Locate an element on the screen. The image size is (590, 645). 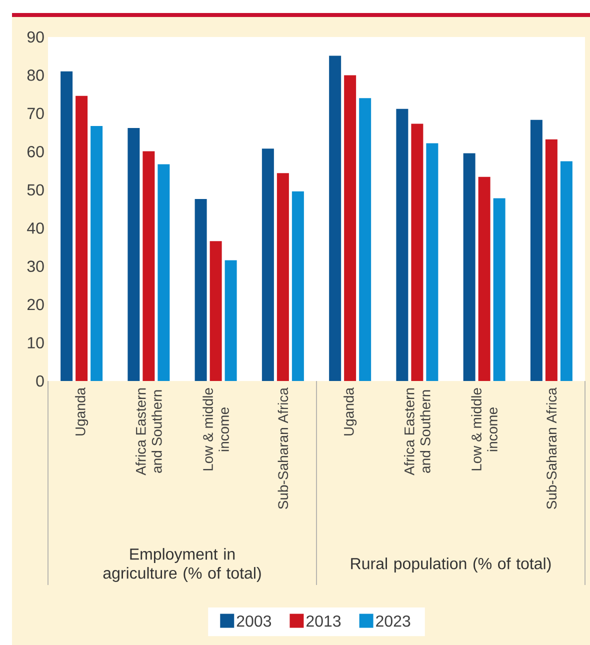
legend-label: 2003 is located at coordinates (254, 621).